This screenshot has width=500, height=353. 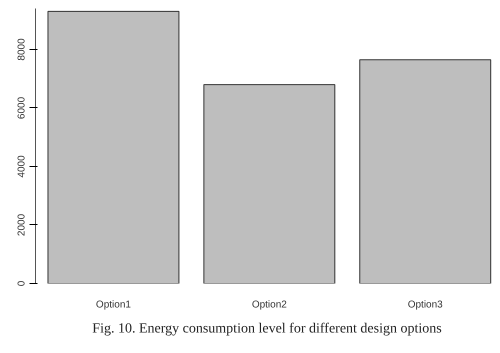 What do you see at coordinates (22, 166) in the screenshot?
I see `y-tick-label: 4000` at bounding box center [22, 166].